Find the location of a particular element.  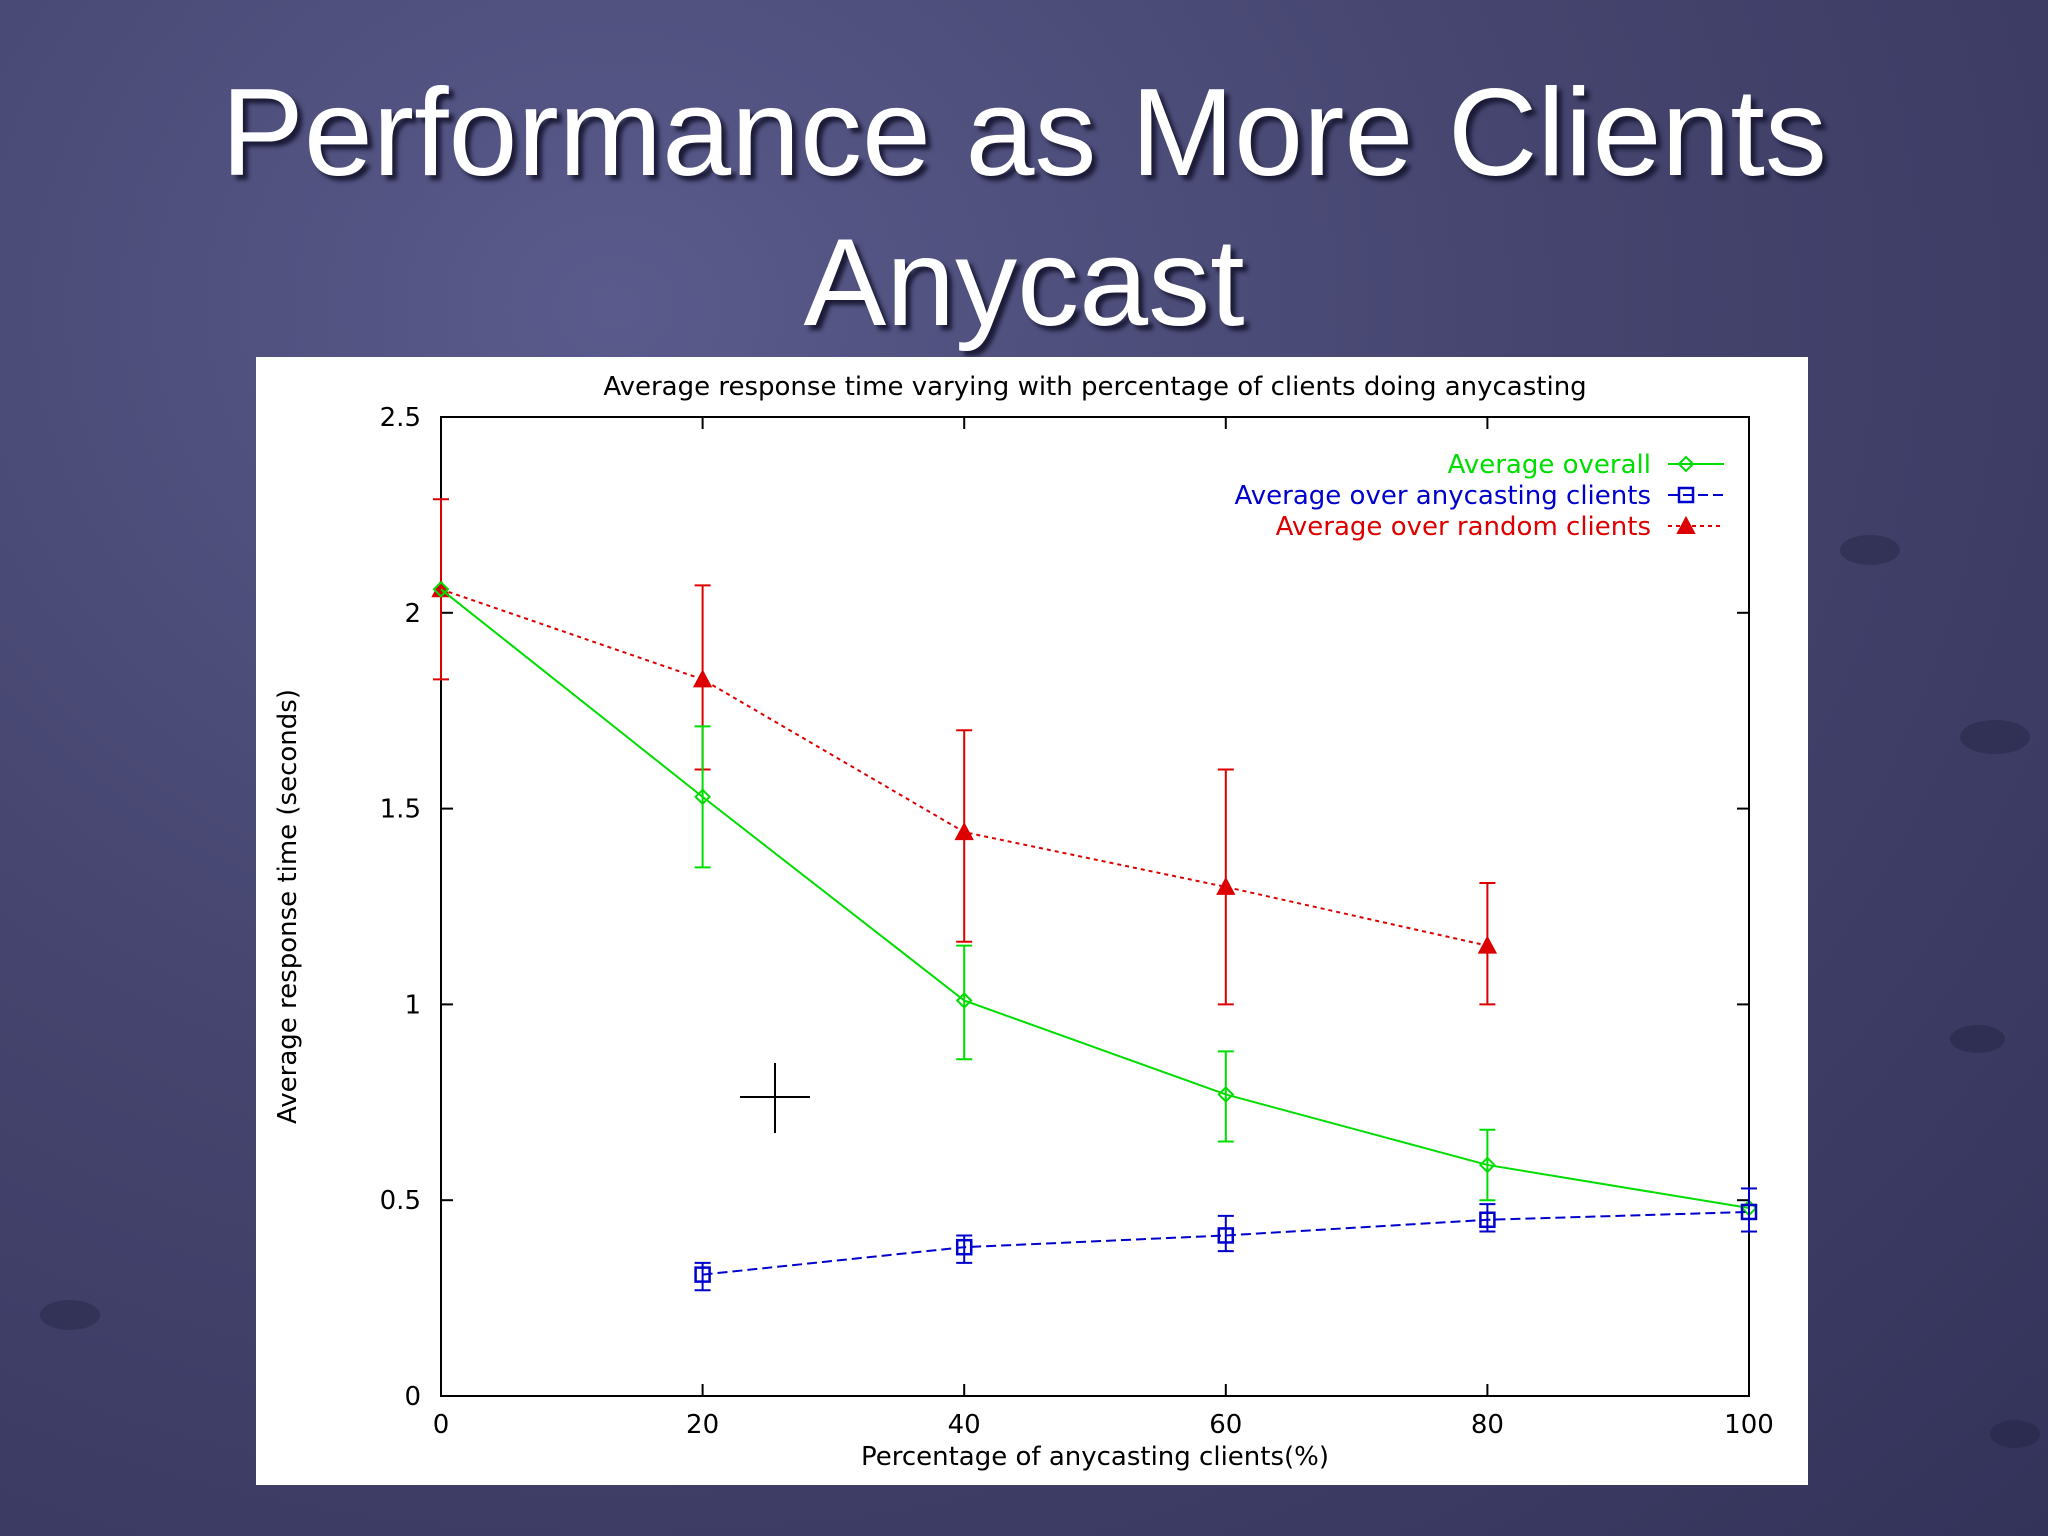

y-tick-label: 1 is located at coordinates (412, 1005).